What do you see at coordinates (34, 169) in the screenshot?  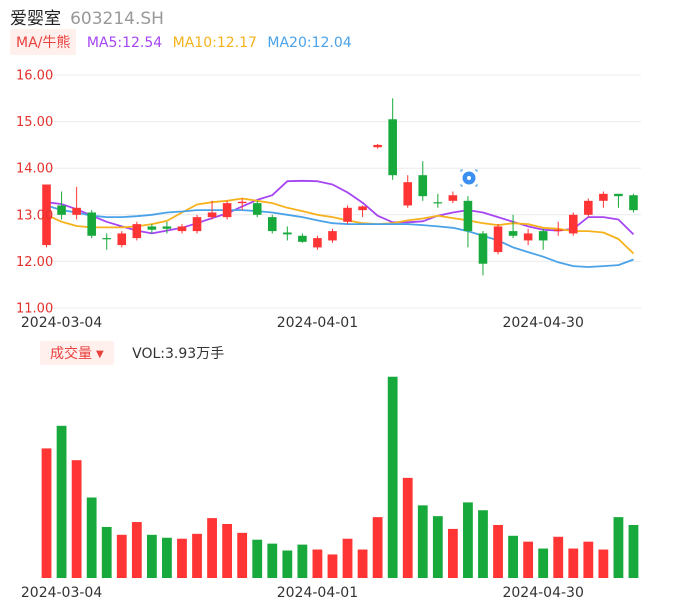 I see `price-tick-label: 14.00` at bounding box center [34, 169].